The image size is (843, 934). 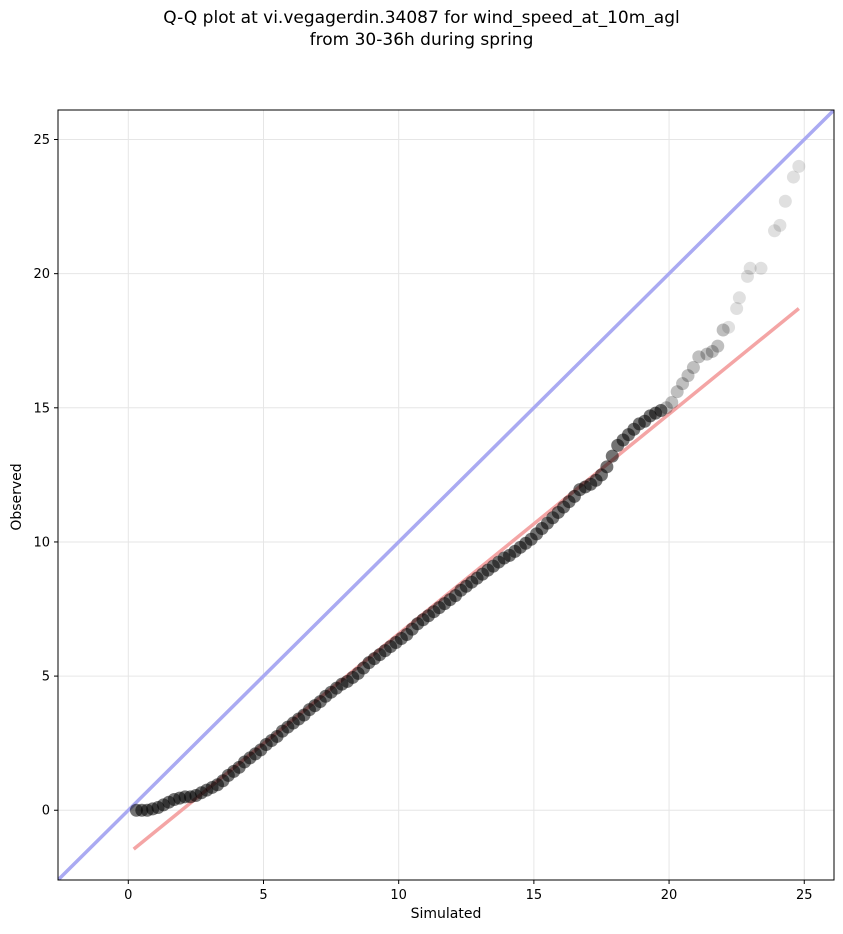 What do you see at coordinates (804, 895) in the screenshot?
I see `x-tick-label: 25` at bounding box center [804, 895].